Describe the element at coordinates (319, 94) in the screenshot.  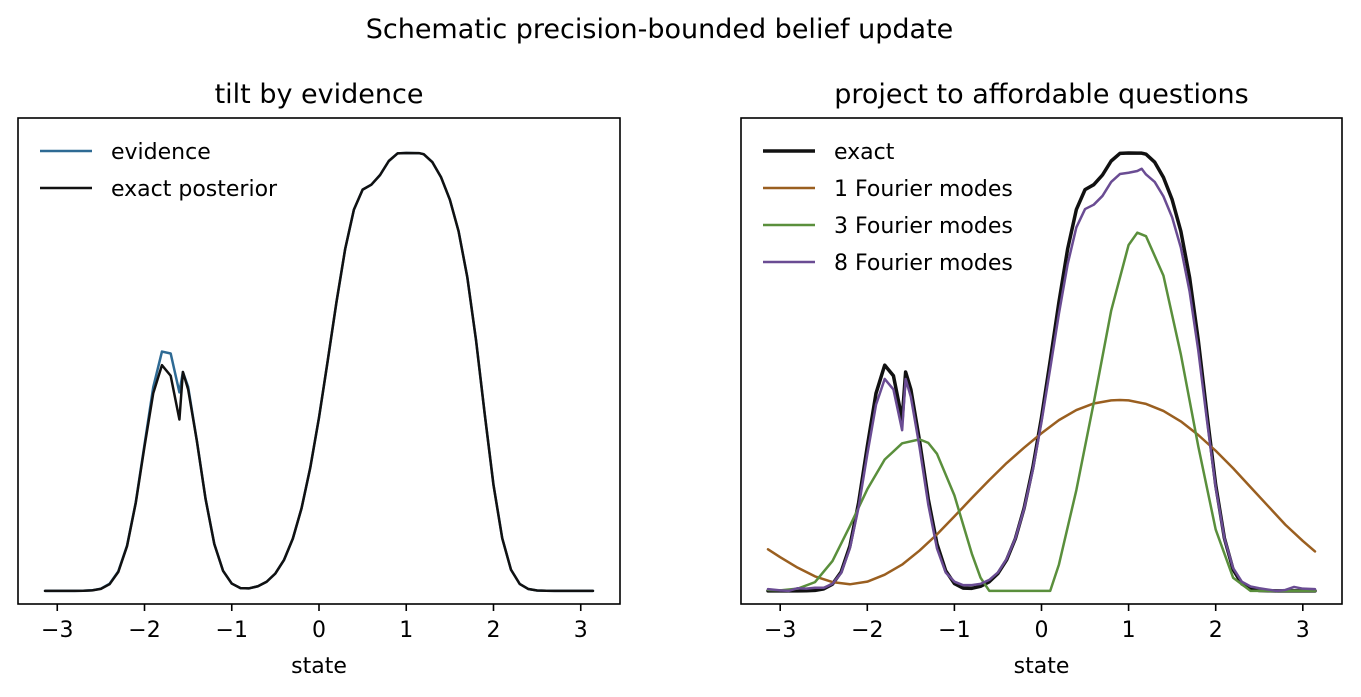
I see `chart-title: tilt by evidence` at that location.